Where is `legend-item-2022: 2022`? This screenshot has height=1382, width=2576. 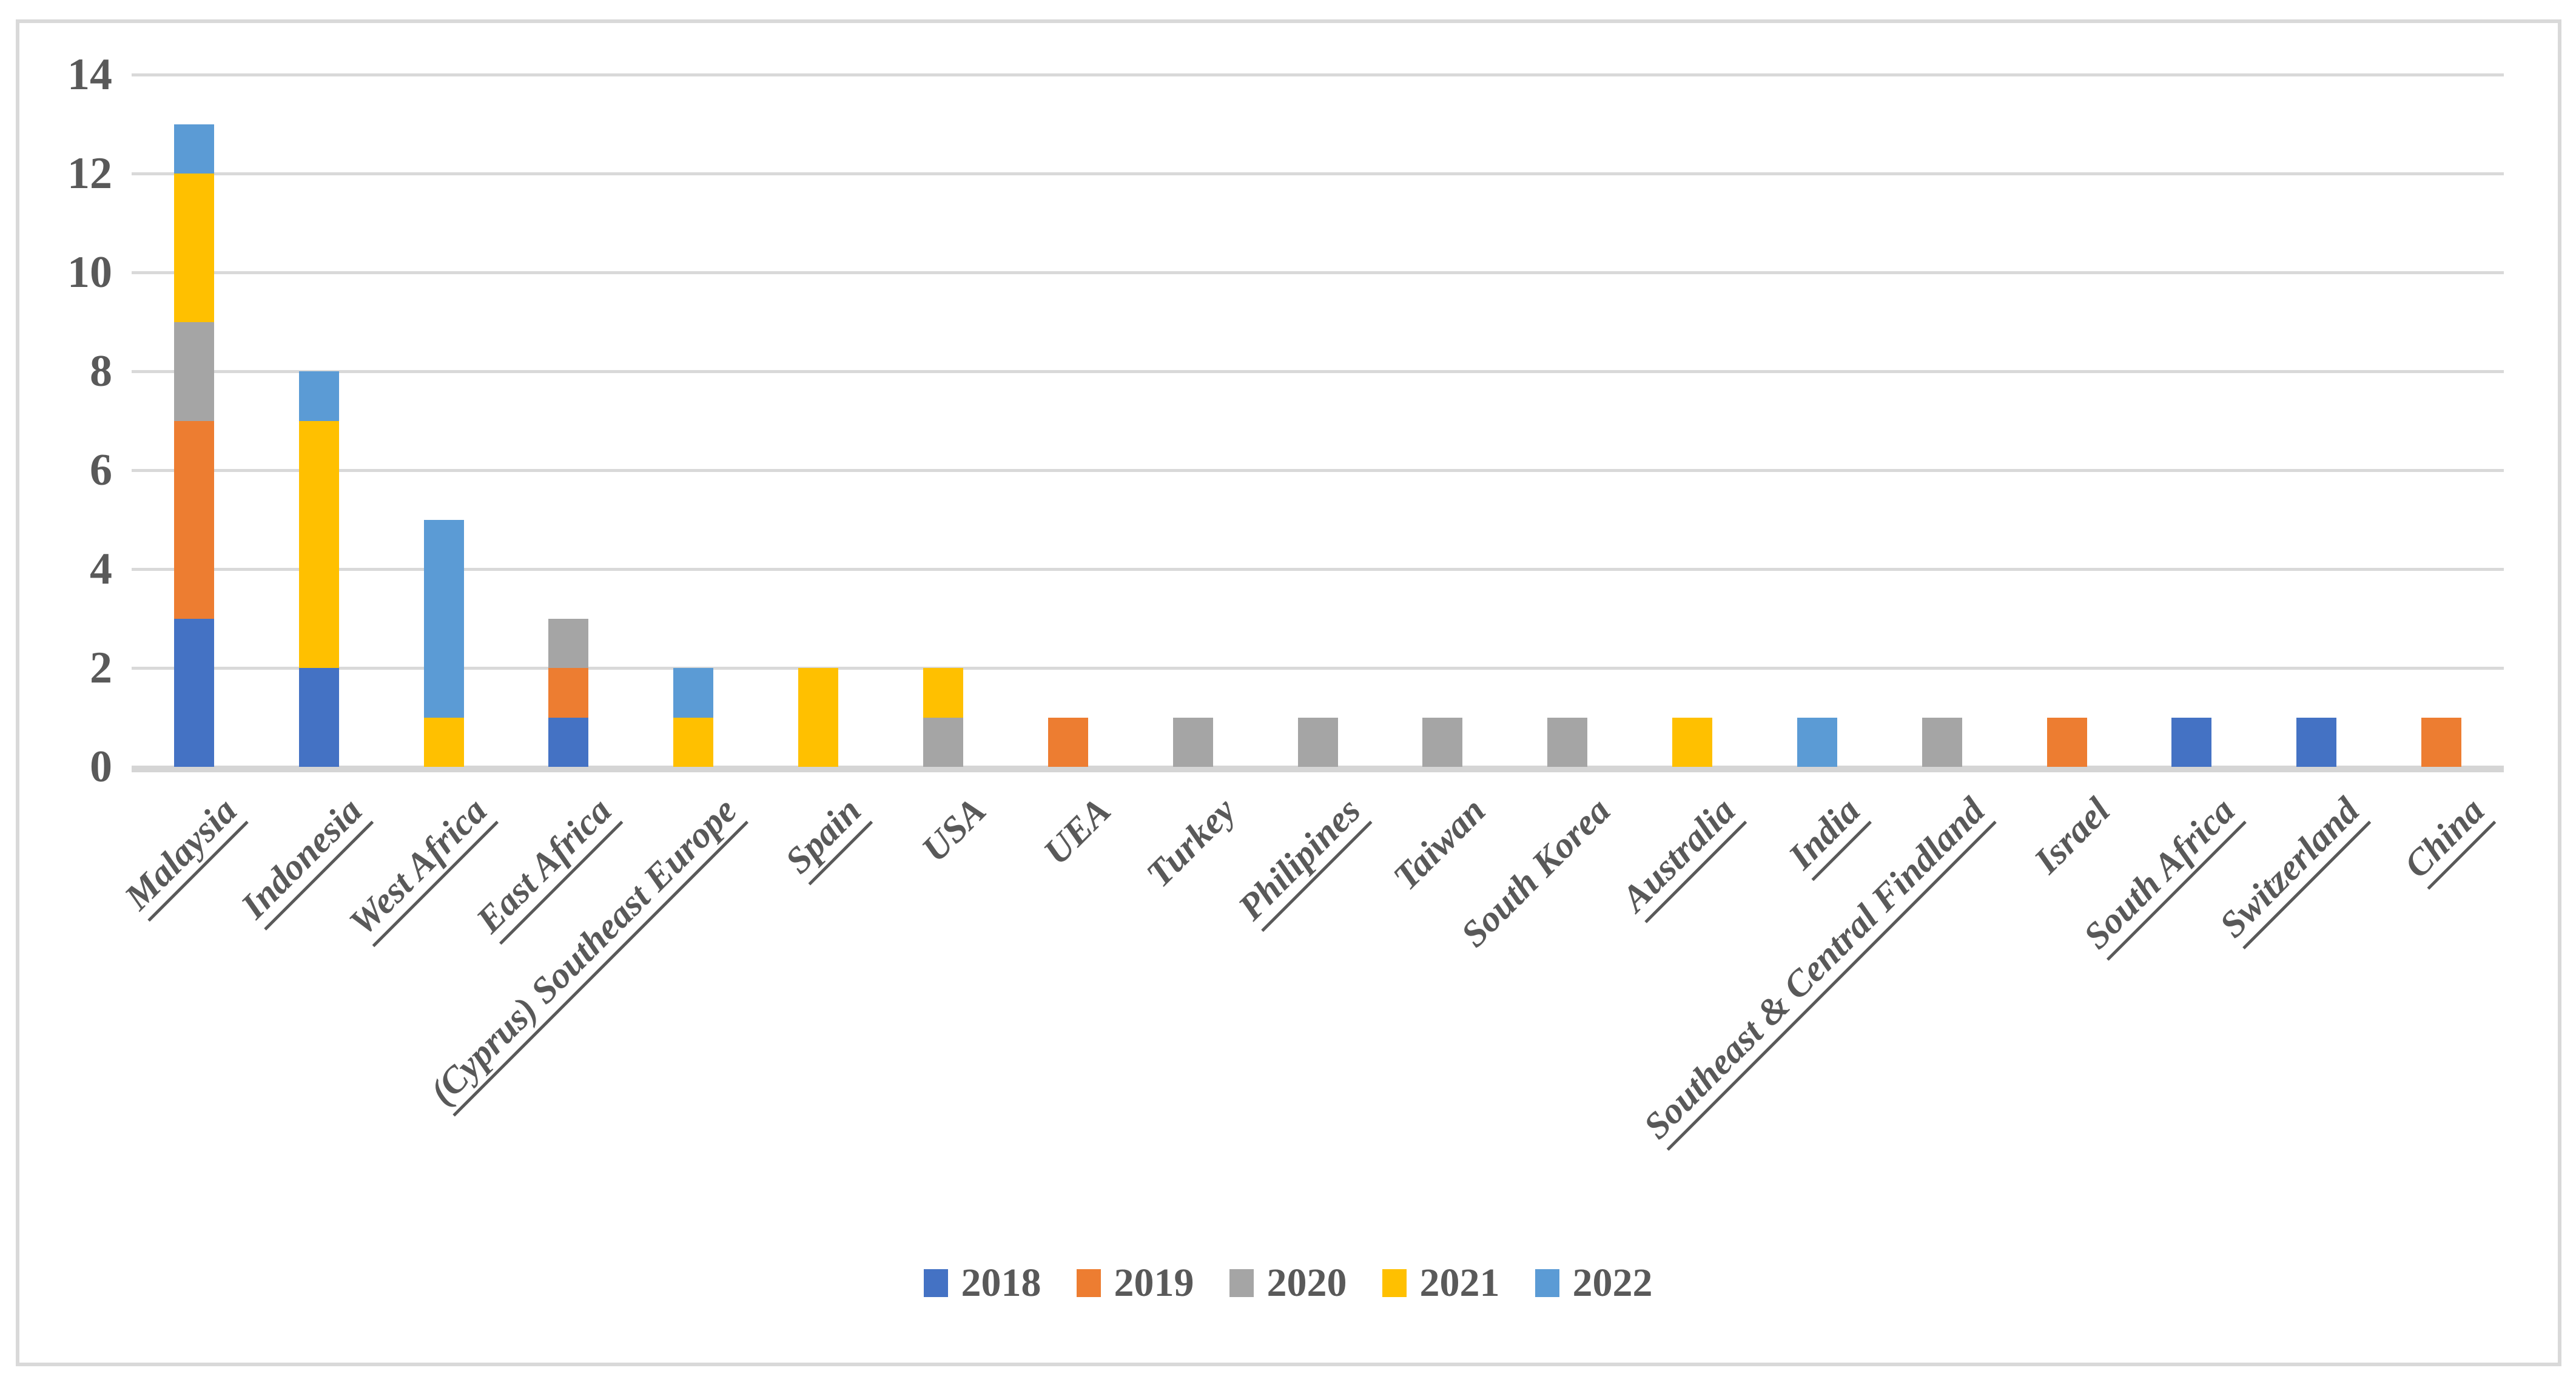 legend-item-2022: 2022 is located at coordinates (1594, 1283).